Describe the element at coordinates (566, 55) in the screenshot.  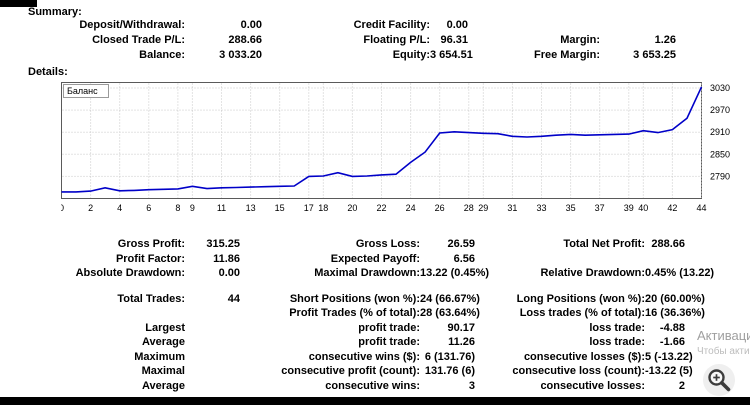
I see `summary-label: Free Margin:` at that location.